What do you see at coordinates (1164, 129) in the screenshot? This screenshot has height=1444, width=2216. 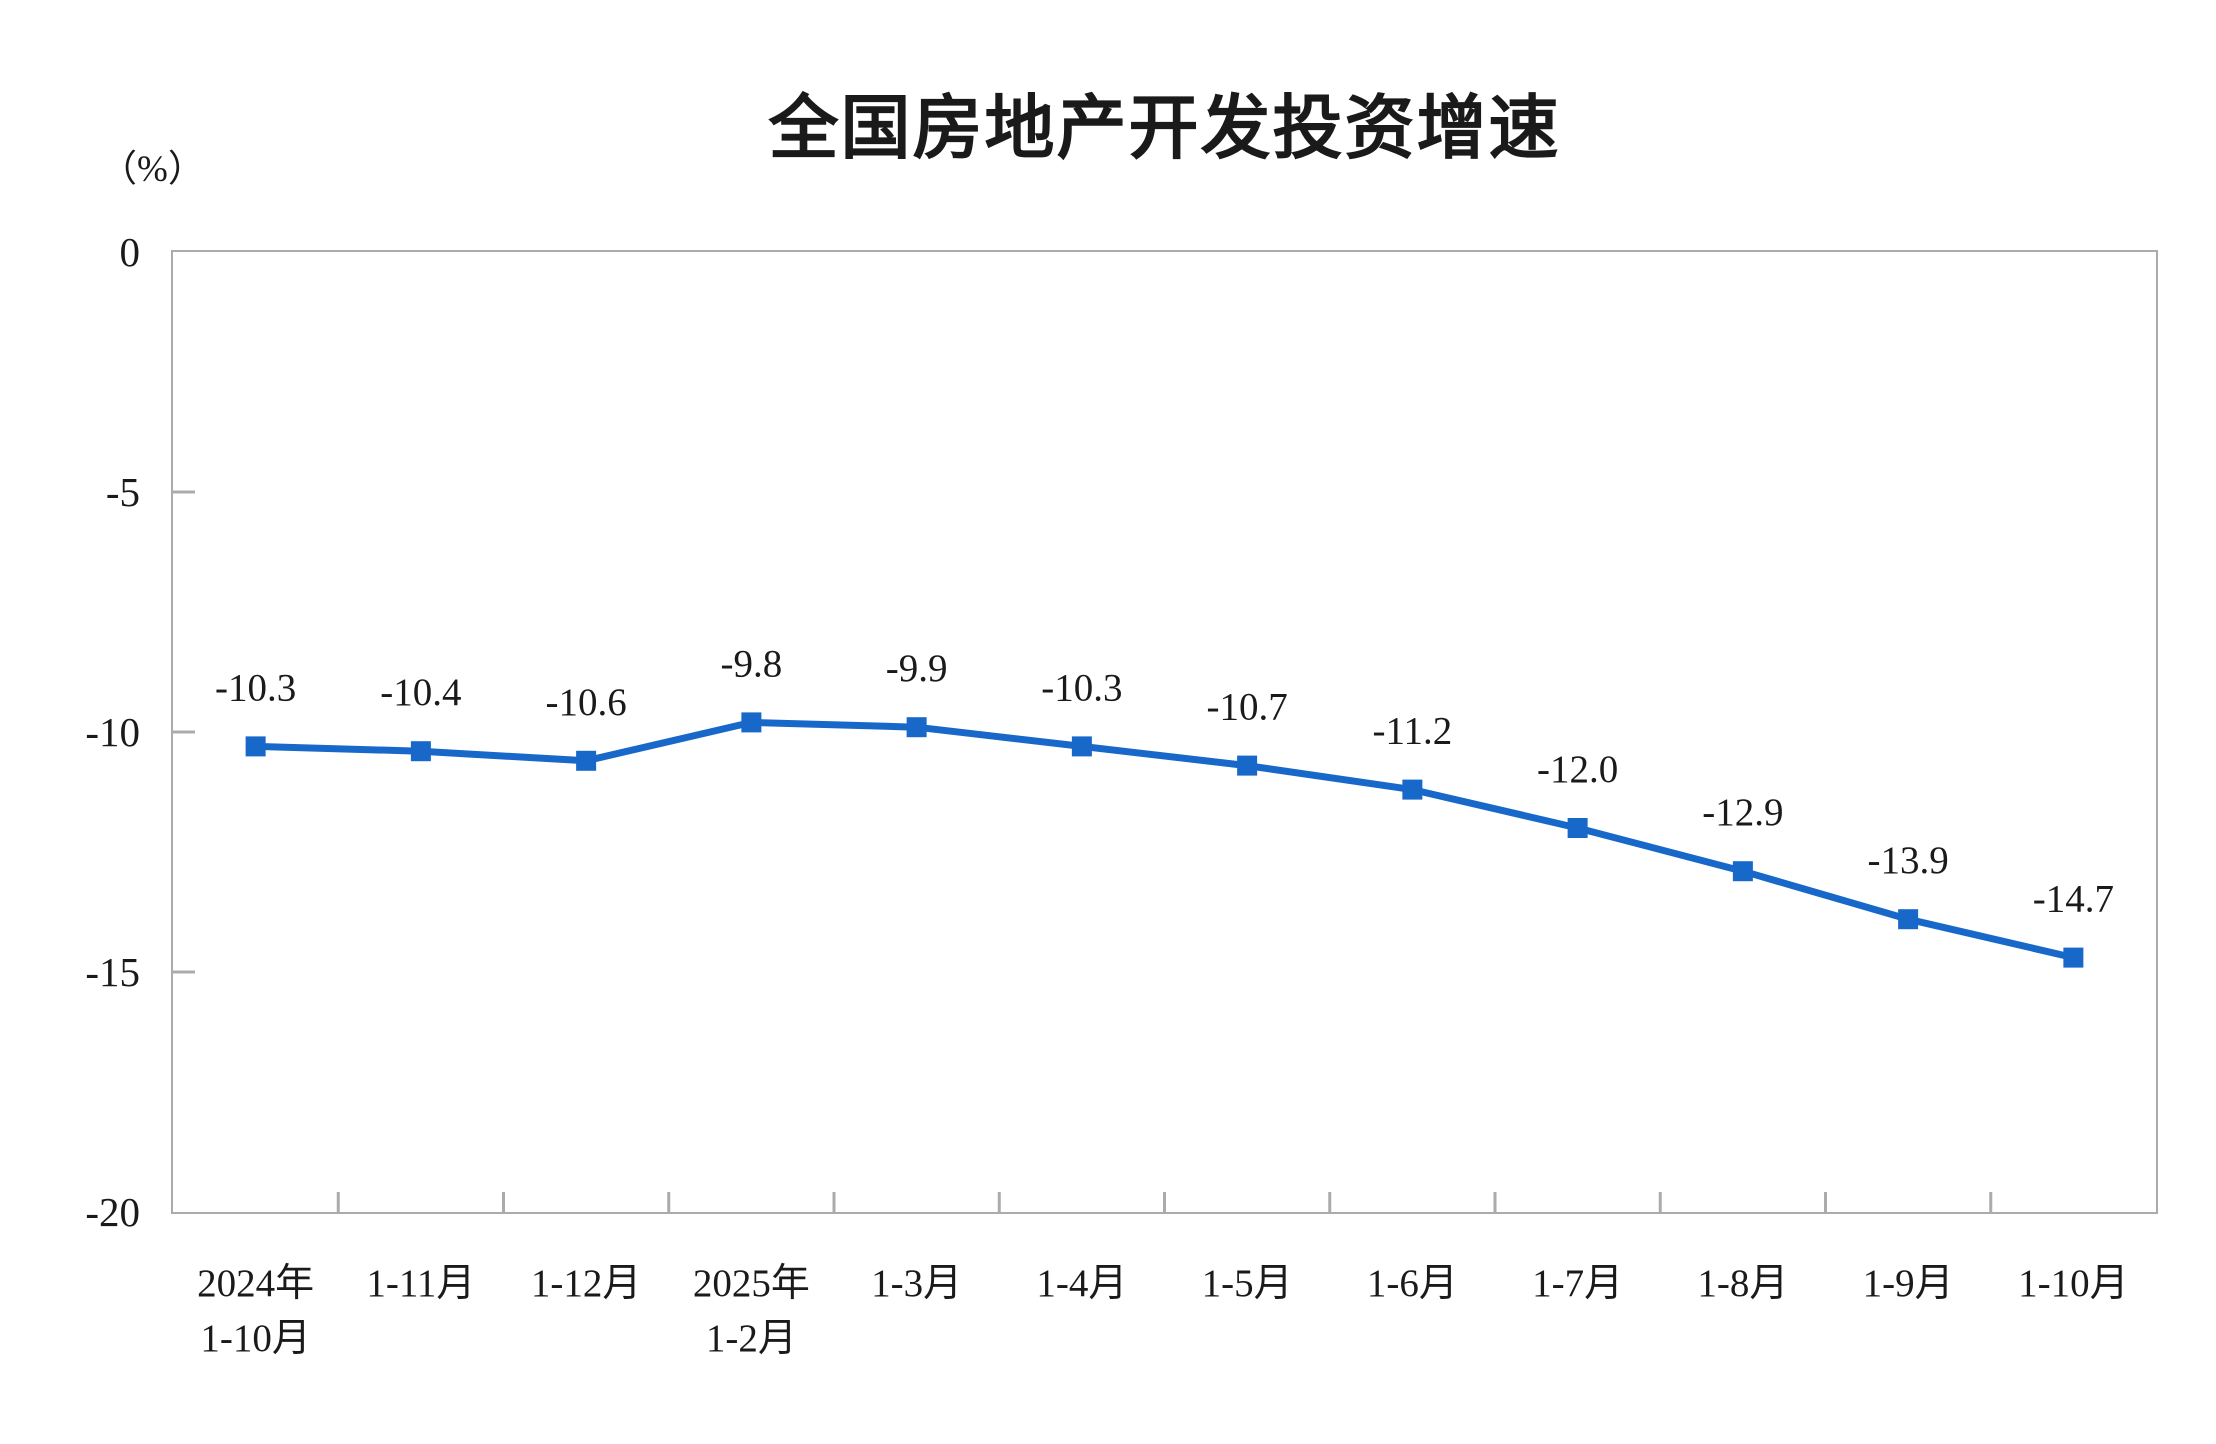 I see `chart-title: 全国房地产开发投资增速` at bounding box center [1164, 129].